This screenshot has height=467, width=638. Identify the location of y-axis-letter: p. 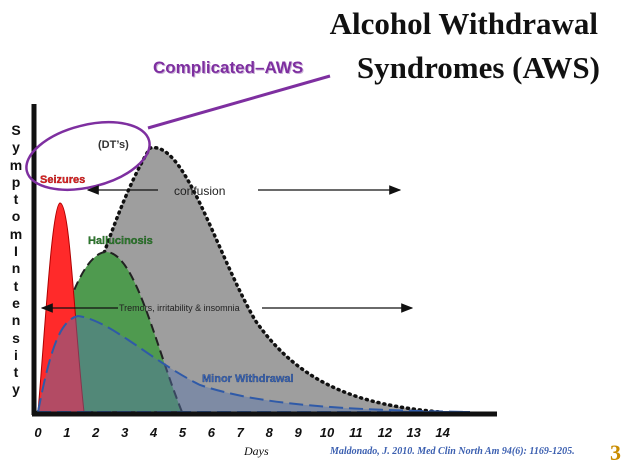
(16, 181).